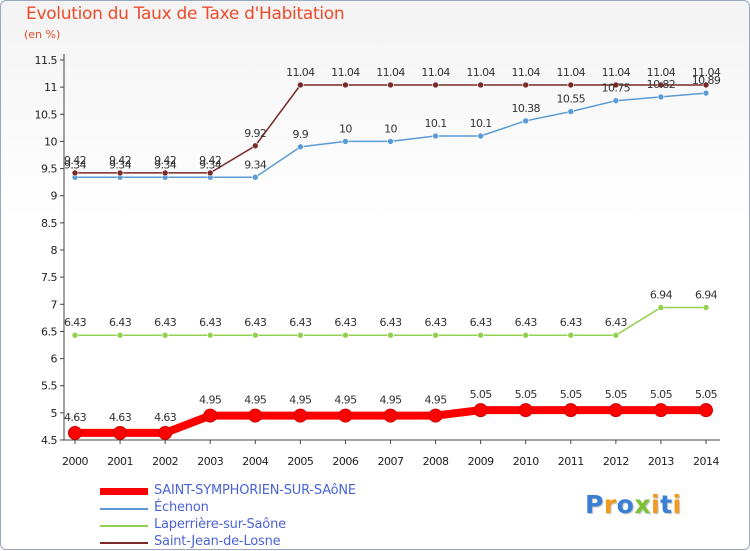  I want to click on y-tick-label: 7, so click(54, 304).